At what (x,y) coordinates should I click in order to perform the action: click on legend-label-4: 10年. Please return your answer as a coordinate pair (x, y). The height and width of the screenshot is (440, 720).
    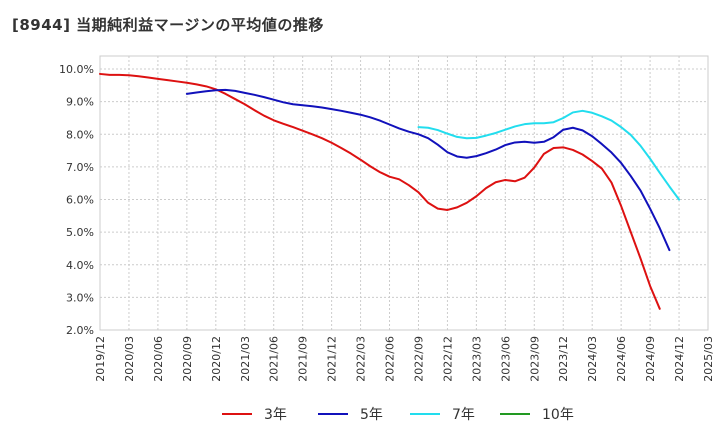
    Looking at the image, I should click on (558, 415).